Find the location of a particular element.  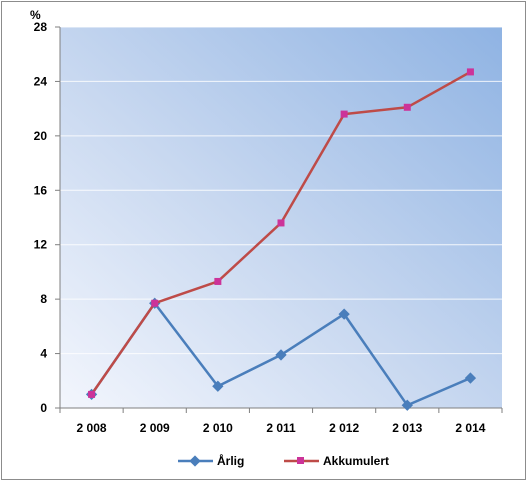

y-tick-label: 24 is located at coordinates (41, 81).